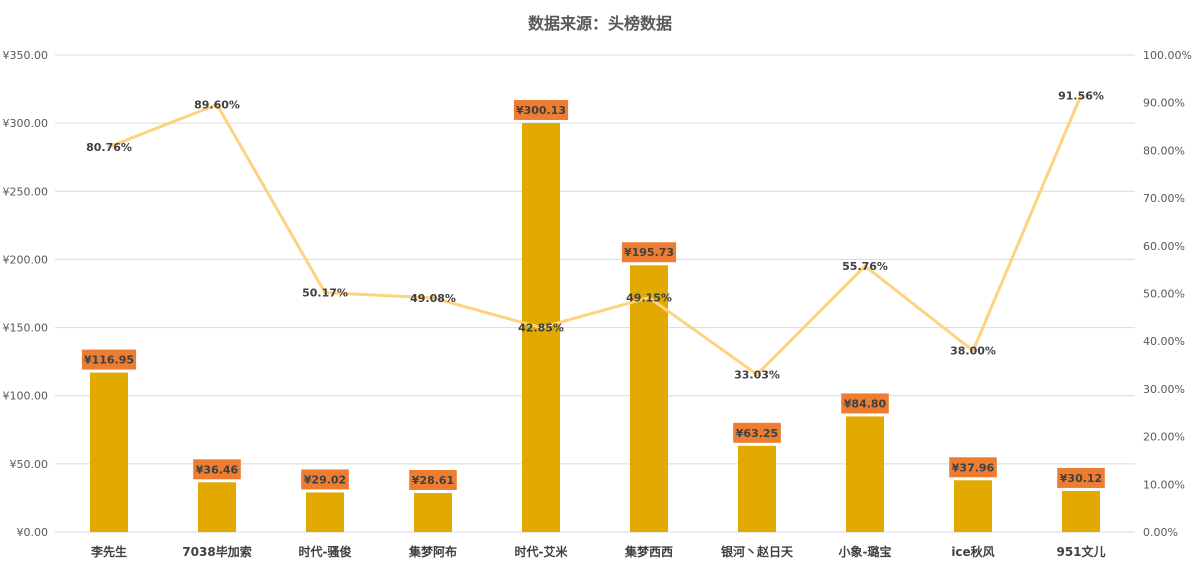 This screenshot has height=567, width=1200. What do you see at coordinates (108, 551) in the screenshot?
I see `category-label: 李先生` at bounding box center [108, 551].